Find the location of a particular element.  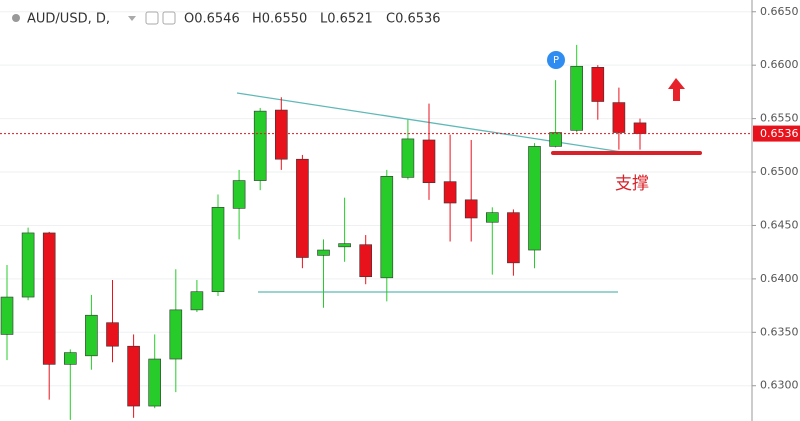

eye-icon is located at coordinates (152, 18).